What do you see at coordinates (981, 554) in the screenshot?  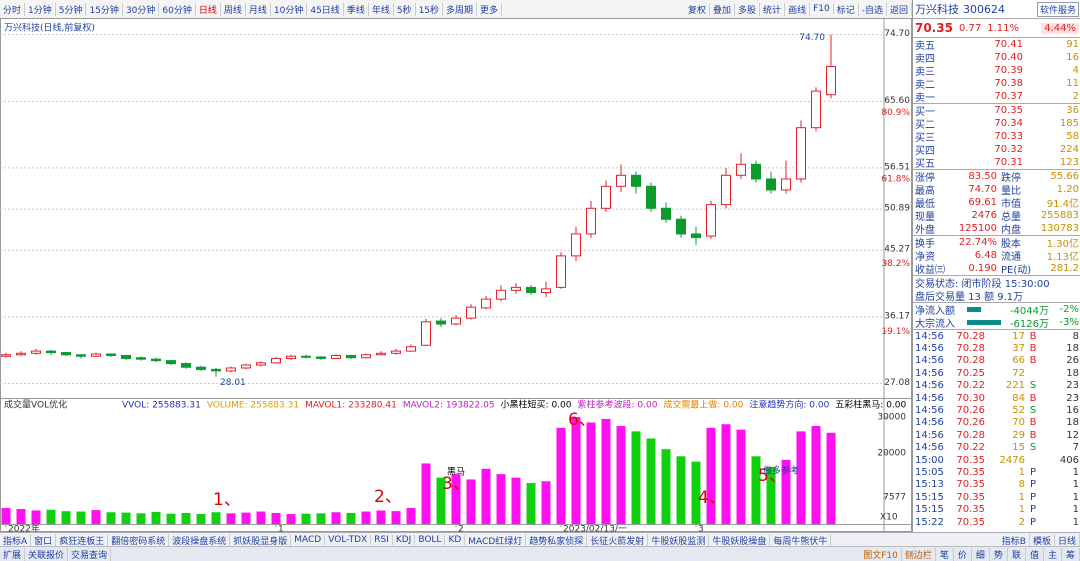 I see `status-button: 细` at bounding box center [981, 554].